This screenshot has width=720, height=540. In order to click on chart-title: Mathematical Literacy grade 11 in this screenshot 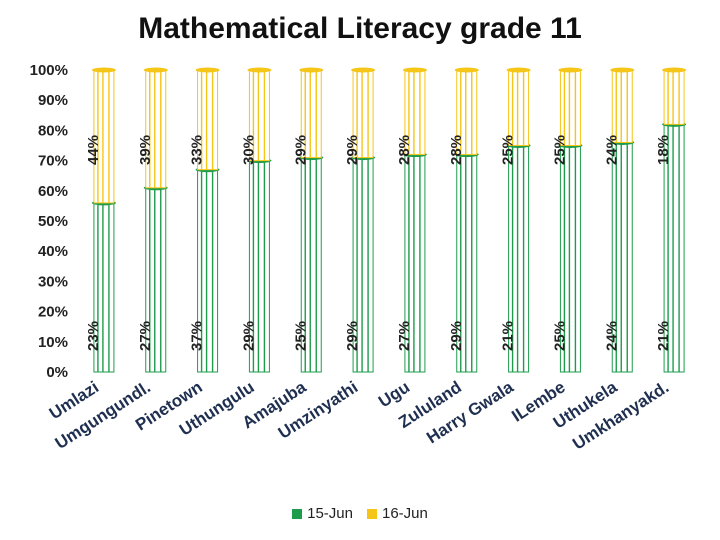, I will do `click(360, 28)`.